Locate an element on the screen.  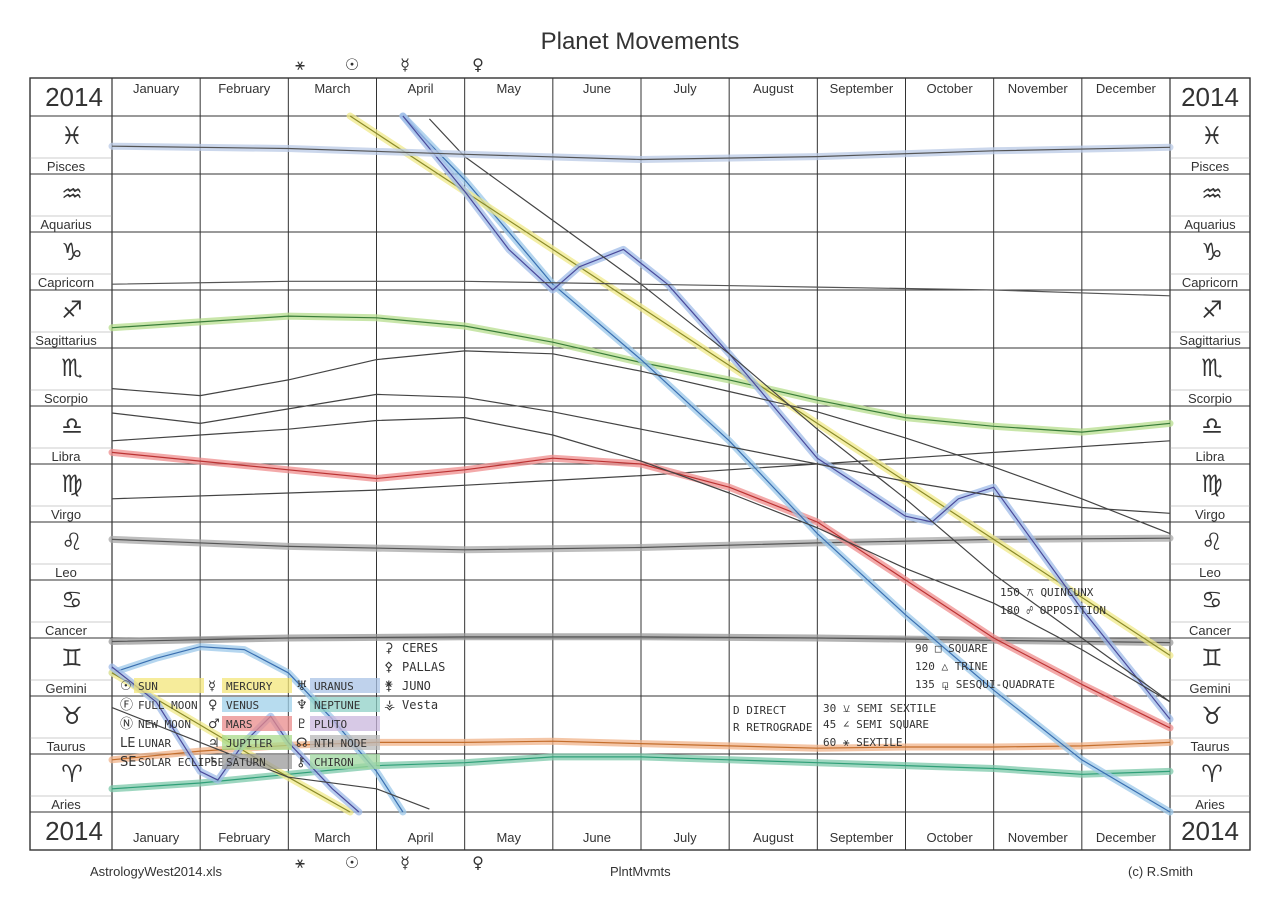
sign-glyph-left: ♉ is located at coordinates (72, 716).